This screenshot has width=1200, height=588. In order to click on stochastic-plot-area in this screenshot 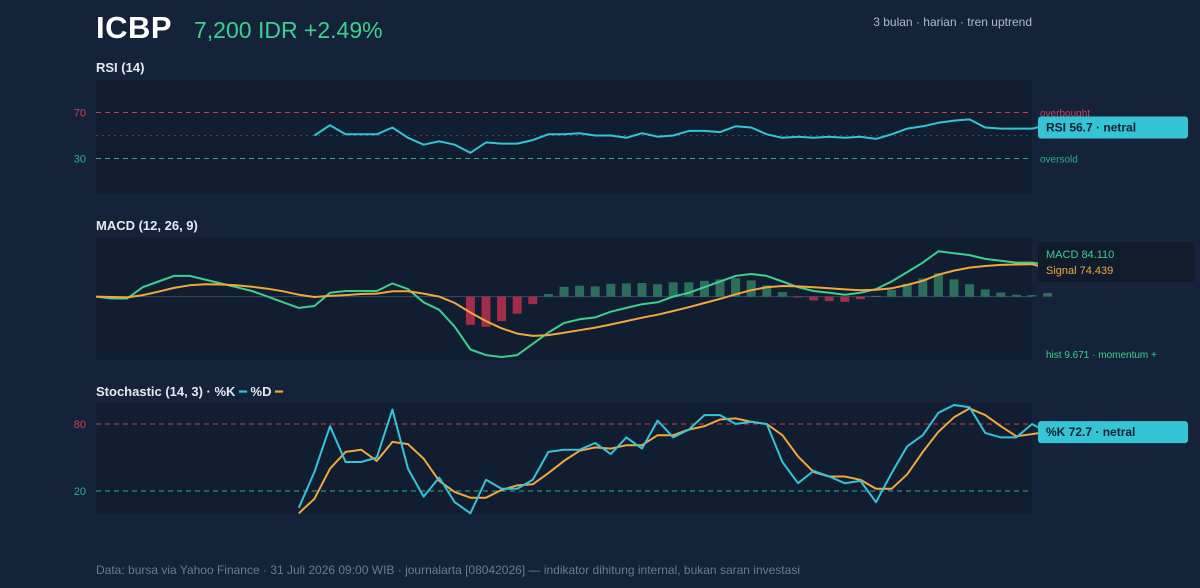, I will do `click(564, 458)`.